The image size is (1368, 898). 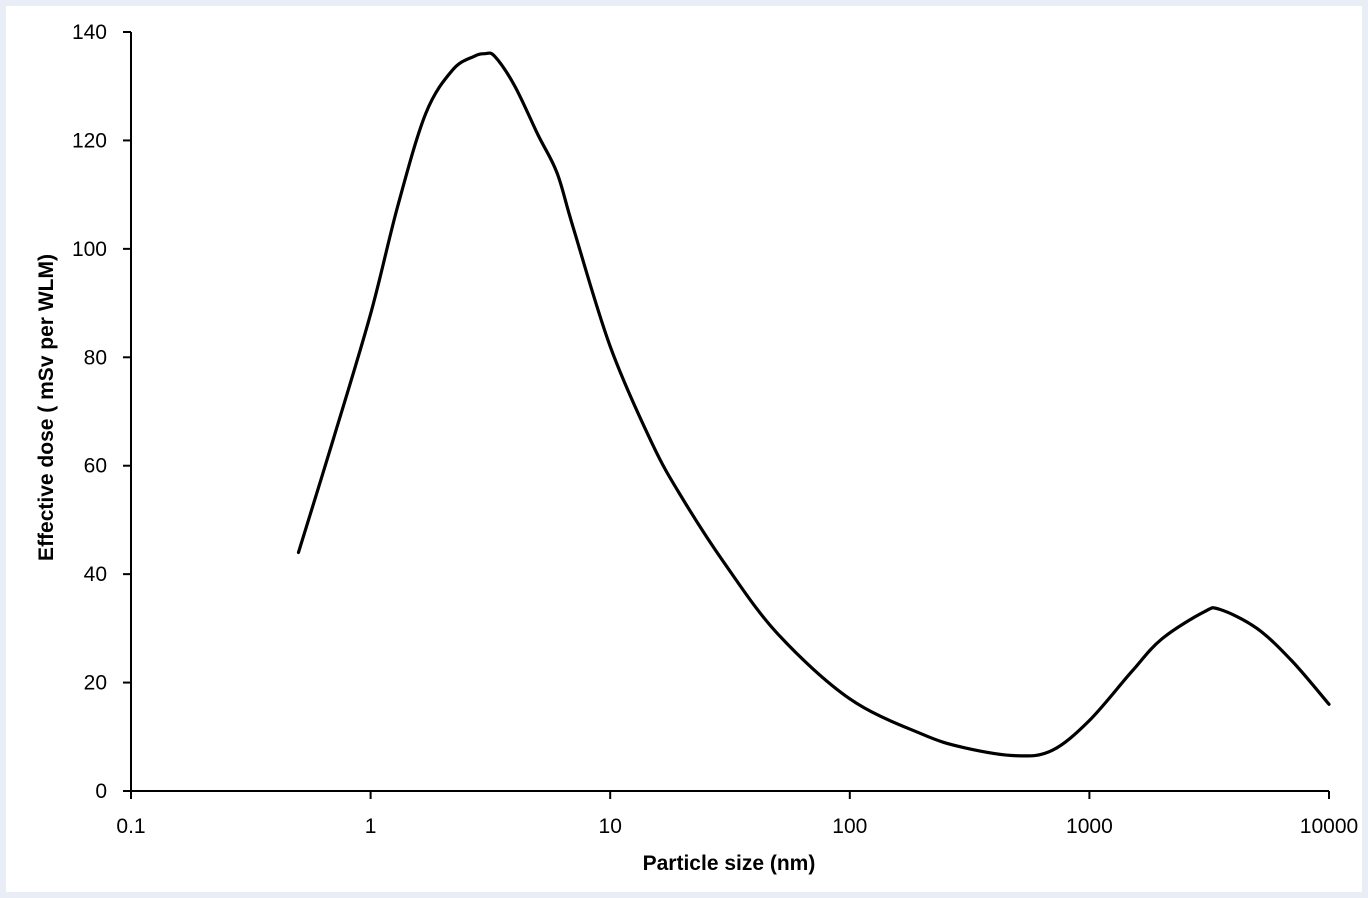 What do you see at coordinates (130, 826) in the screenshot?
I see `x-tick-label: 0.1` at bounding box center [130, 826].